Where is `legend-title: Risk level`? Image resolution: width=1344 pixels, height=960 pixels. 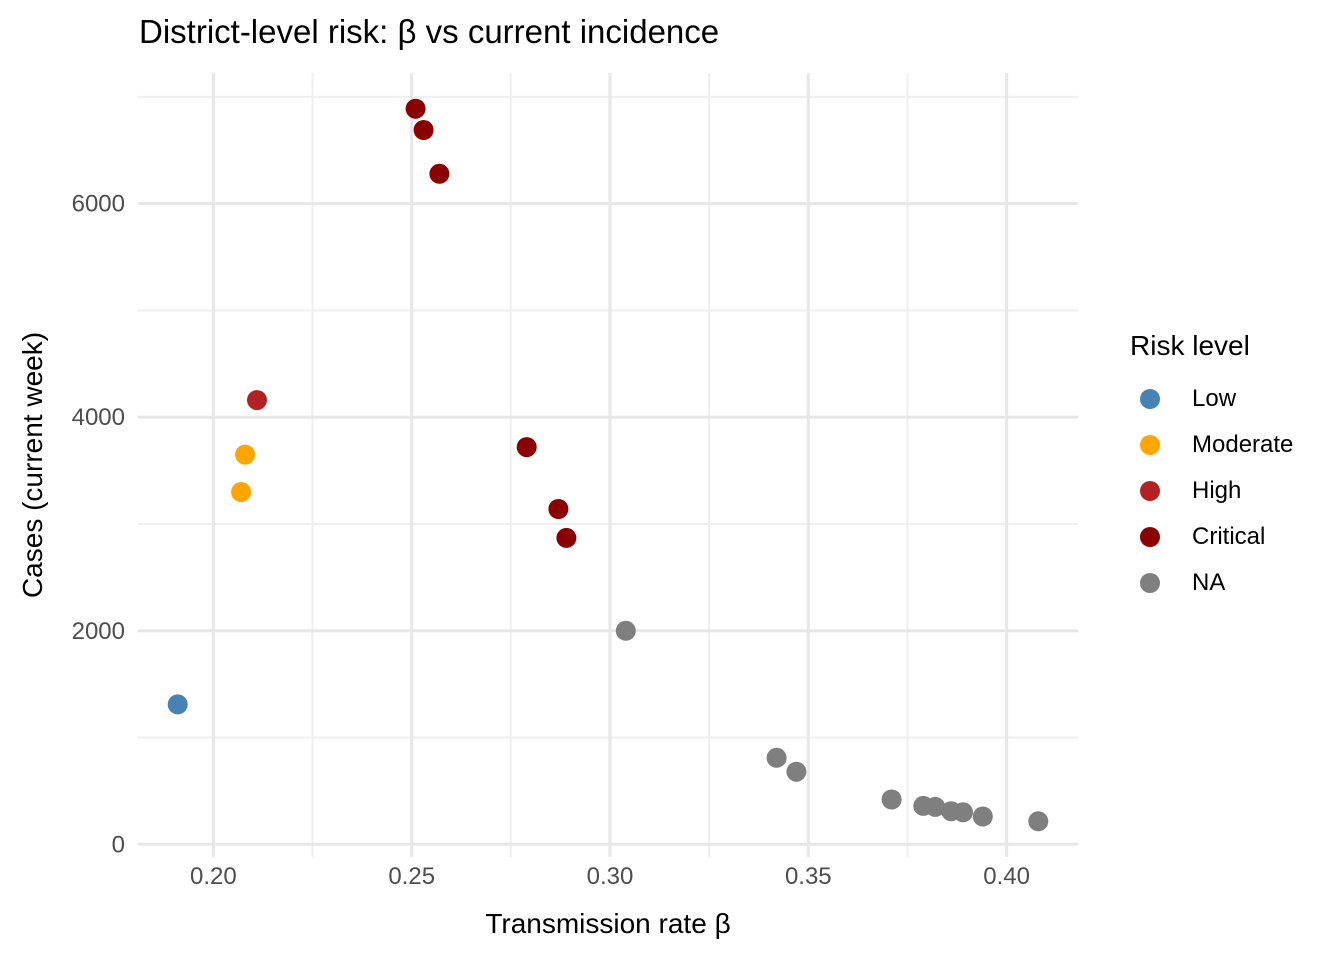
legend-title: Risk level is located at coordinates (1190, 345).